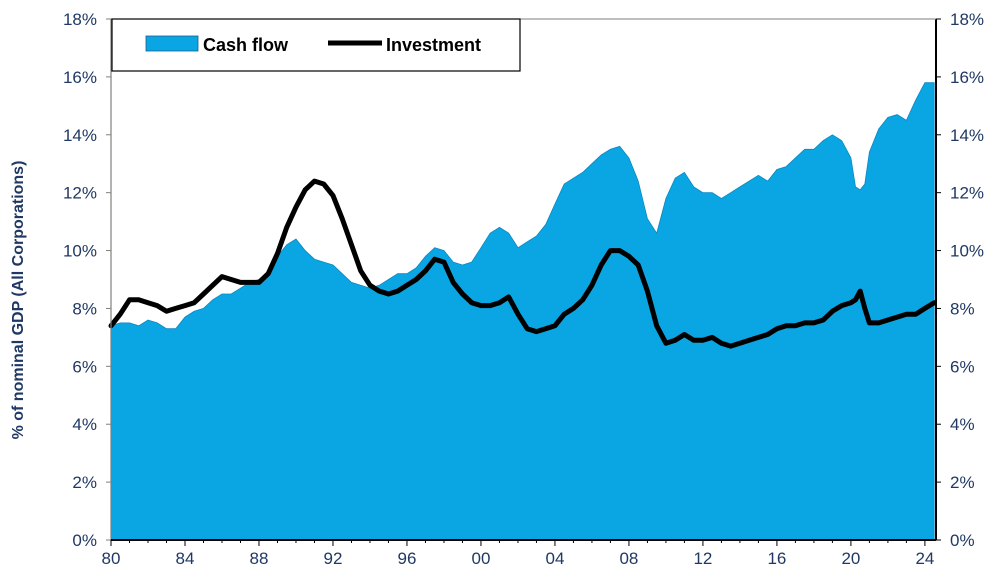 The image size is (1000, 581). What do you see at coordinates (80, 19) in the screenshot?
I see `y-tick-label-left: 18%` at bounding box center [80, 19].